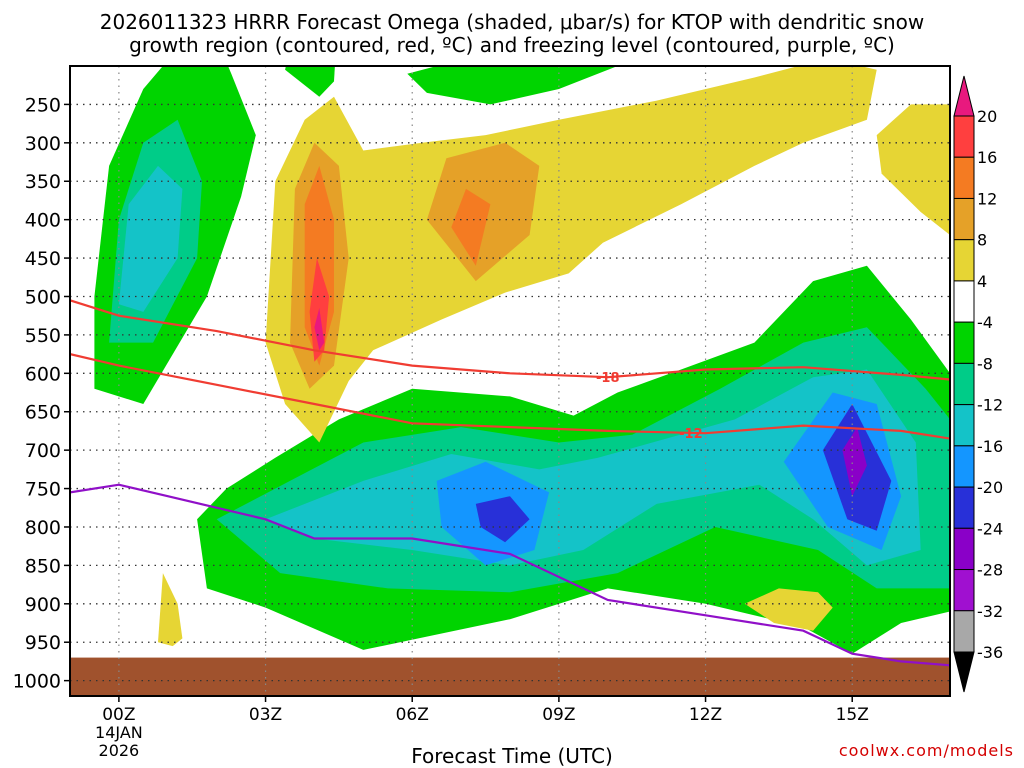  Describe the element at coordinates (705, 715) in the screenshot. I see `x-tick-label-12Z: 12Z` at that location.